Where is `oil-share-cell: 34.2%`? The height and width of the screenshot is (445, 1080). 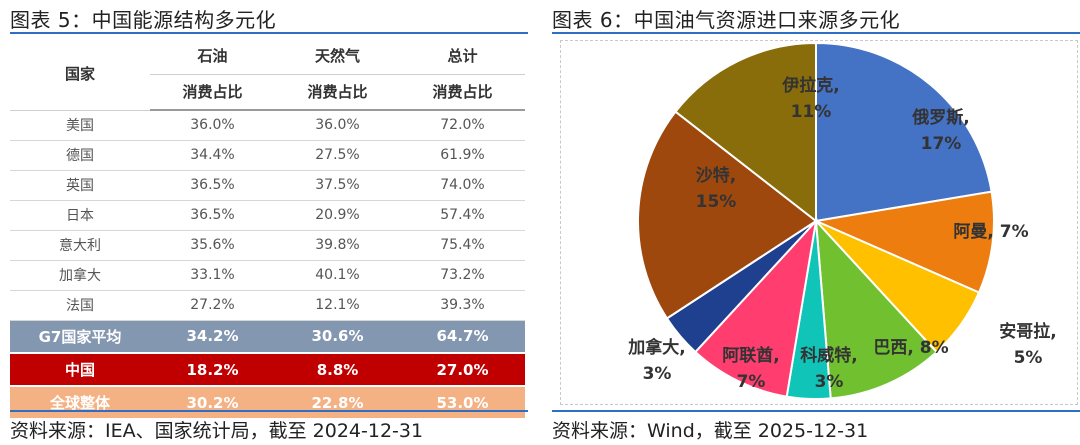
oil-share-cell: 34.2% is located at coordinates (212, 337).